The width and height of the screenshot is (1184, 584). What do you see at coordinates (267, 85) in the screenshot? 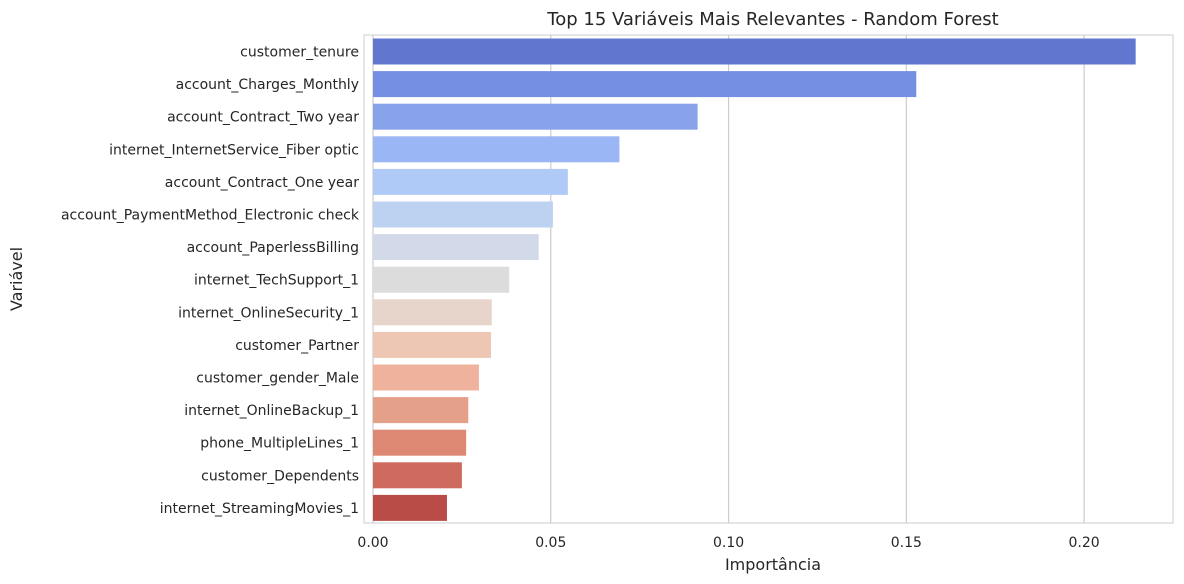
I see `y-tick-label: account_Charges_Monthly` at bounding box center [267, 85].